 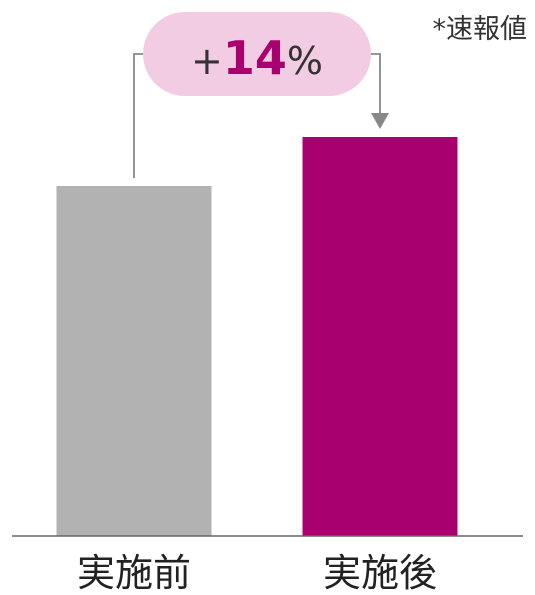 What do you see at coordinates (380, 121) in the screenshot?
I see `arrow-down-icon` at bounding box center [380, 121].